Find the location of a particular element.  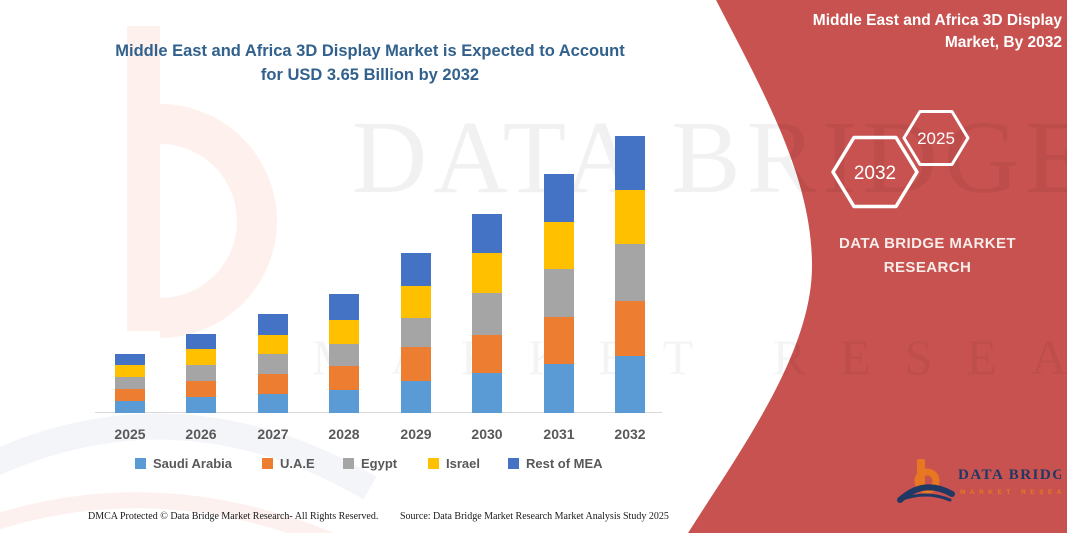

chart-title-line2: for USD 3.65 Billion by 2032 is located at coordinates (370, 75).